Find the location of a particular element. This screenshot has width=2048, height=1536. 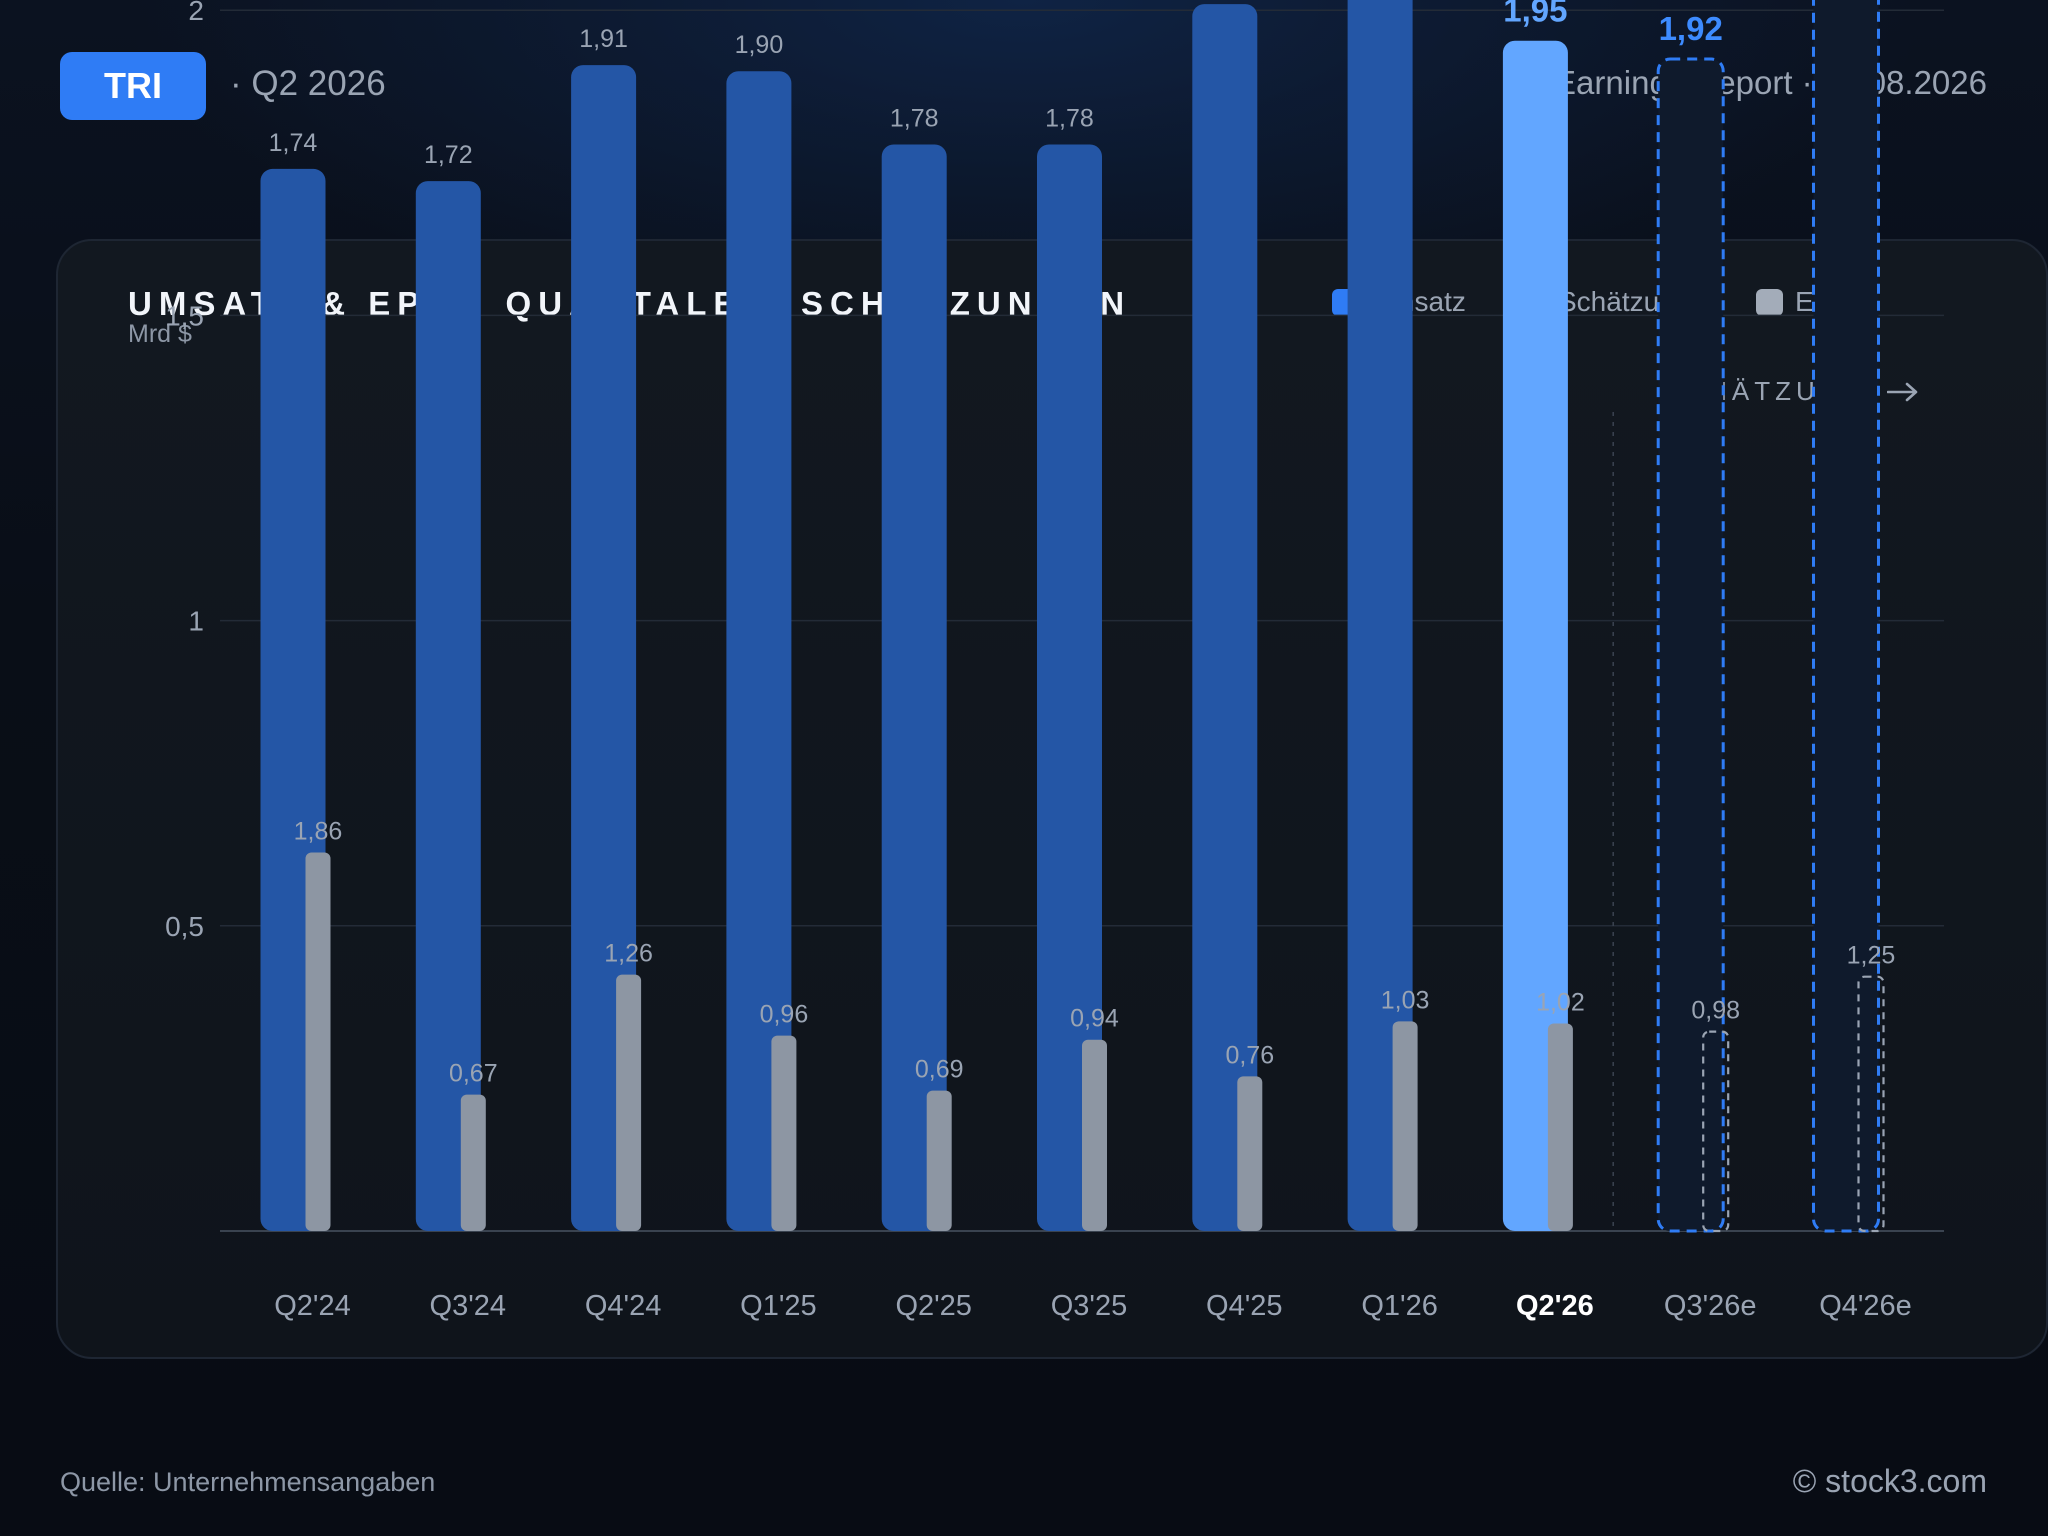

eps-value-label: 1,86 is located at coordinates (318, 832).